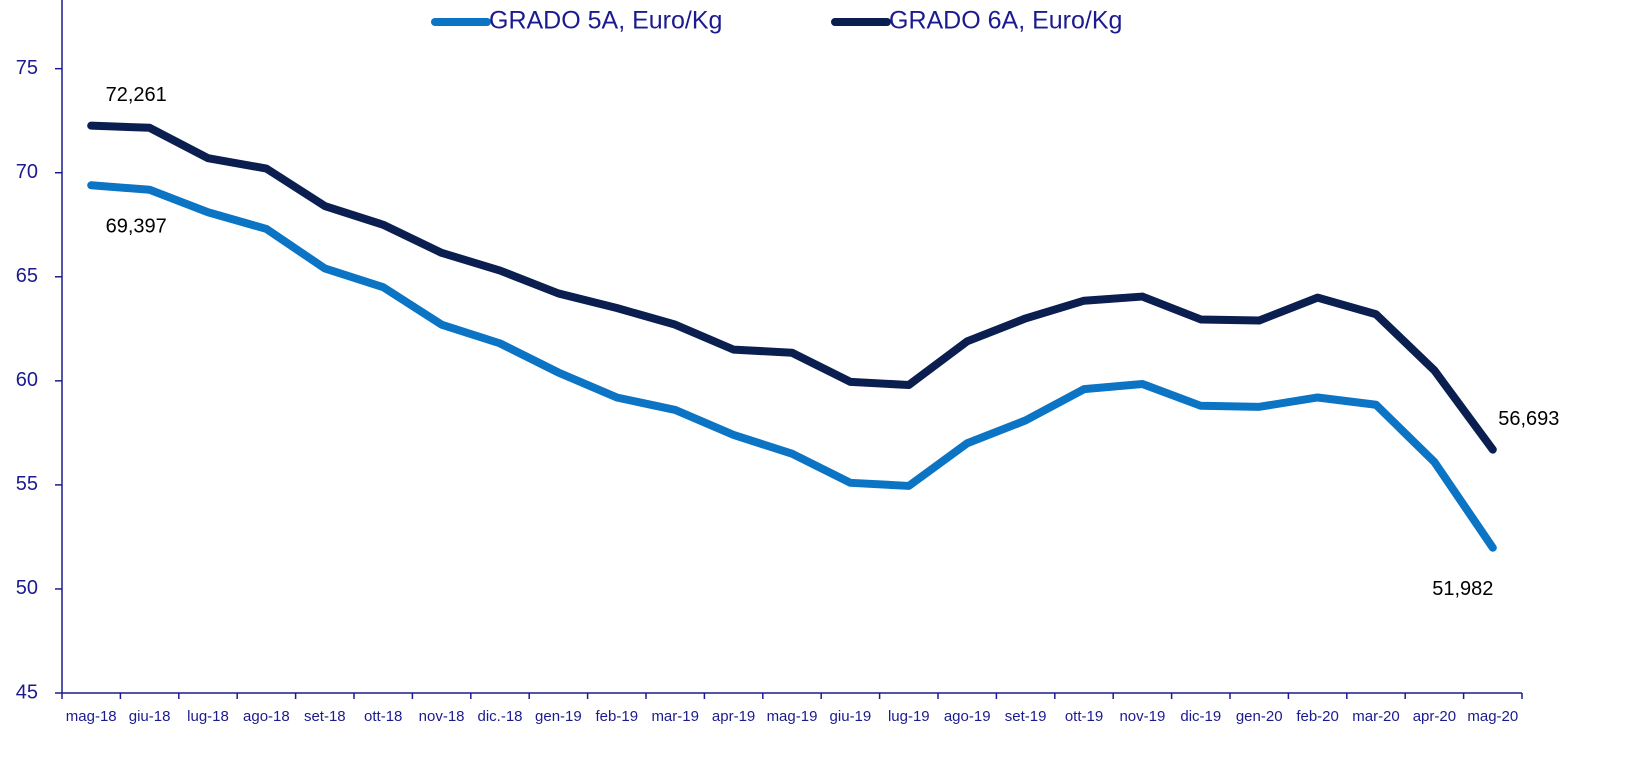 This screenshot has width=1646, height=761. What do you see at coordinates (27, 588) in the screenshot?
I see `y-tick-label: 50` at bounding box center [27, 588].